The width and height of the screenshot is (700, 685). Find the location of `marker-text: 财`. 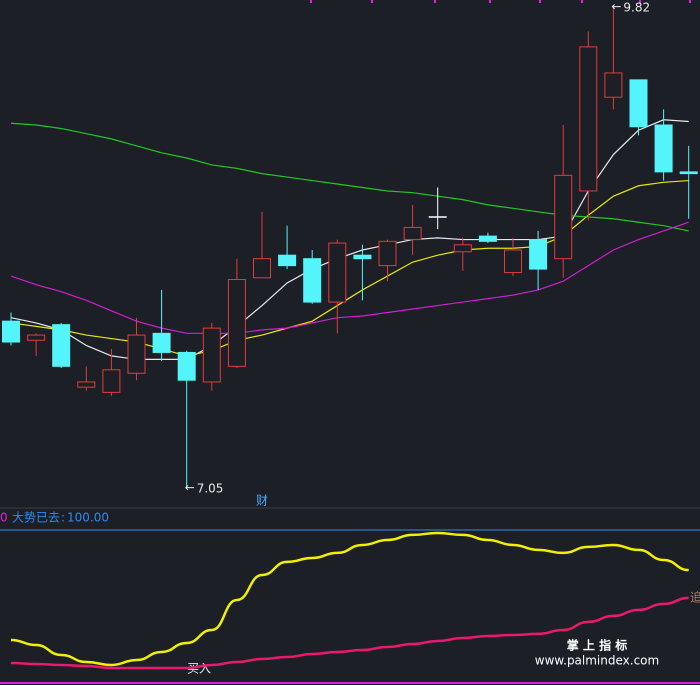

marker-text: 财 is located at coordinates (262, 501).